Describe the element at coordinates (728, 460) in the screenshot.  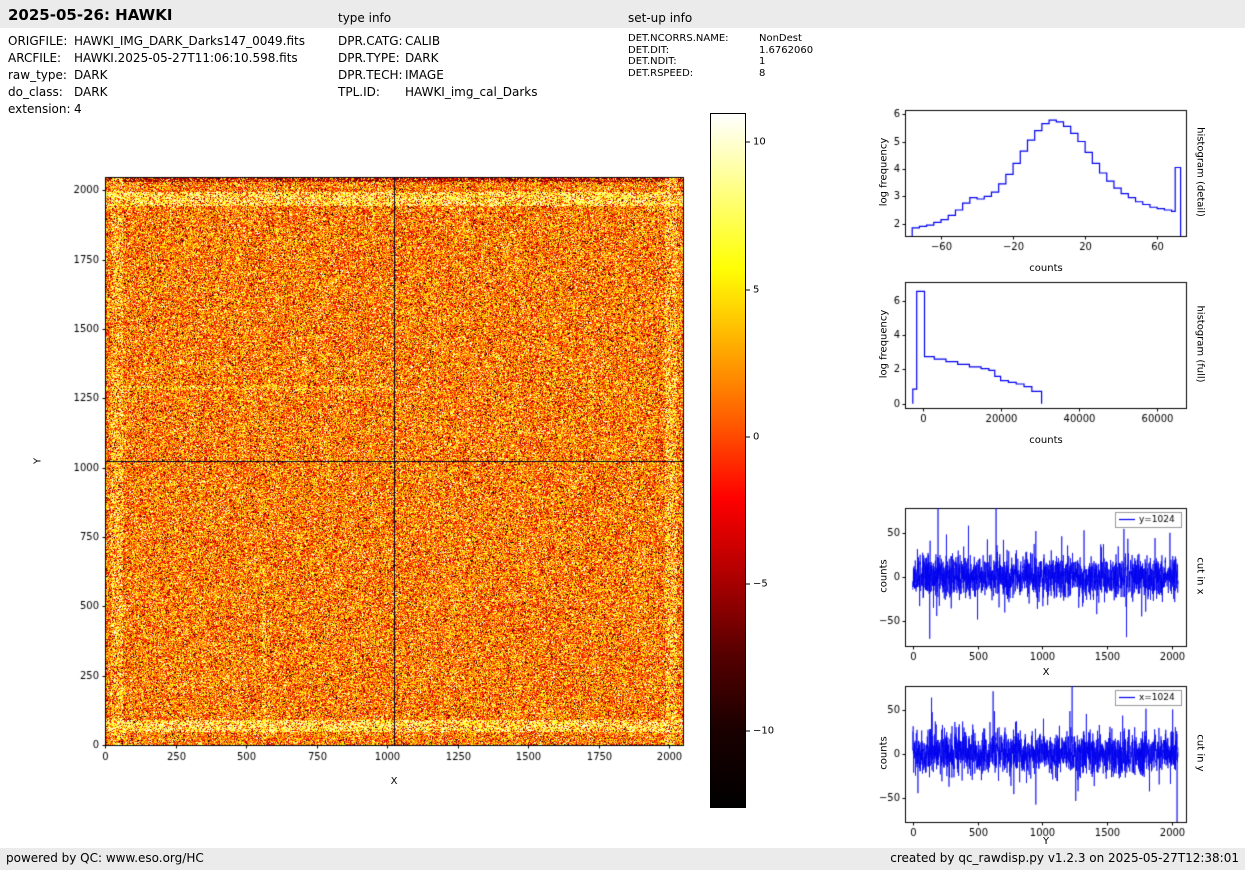
I see `colorbar-gradient` at that location.